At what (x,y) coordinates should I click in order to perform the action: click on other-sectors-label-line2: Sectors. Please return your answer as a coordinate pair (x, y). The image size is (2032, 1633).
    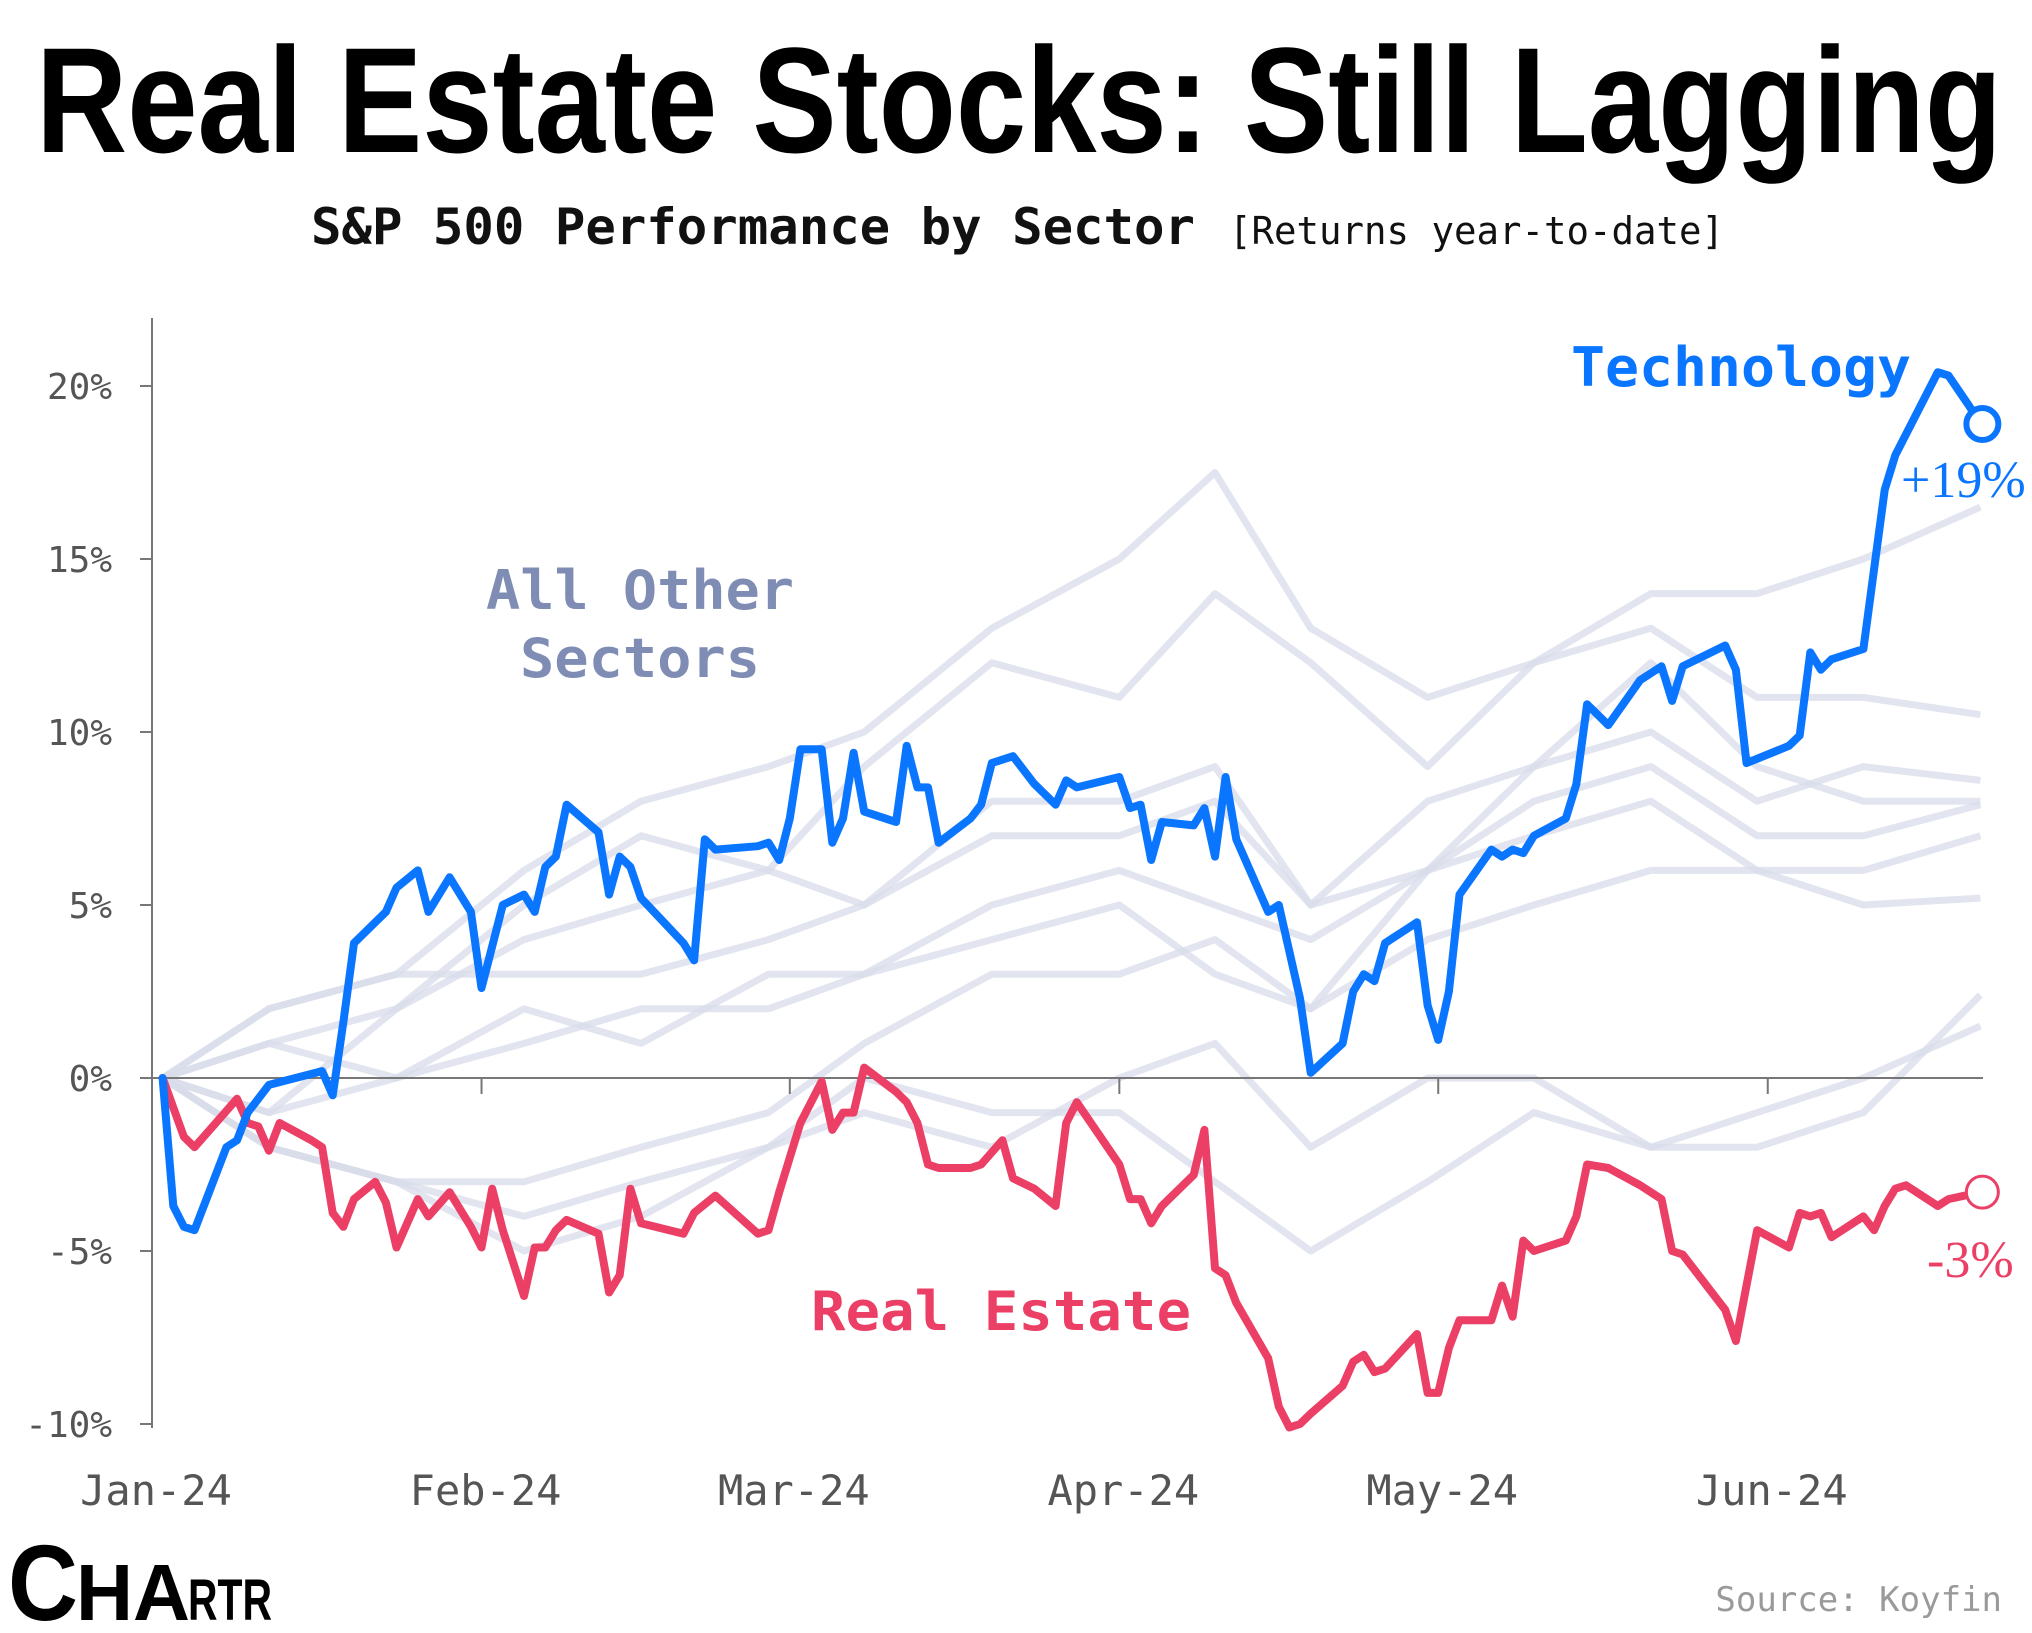
    Looking at the image, I should click on (640, 658).